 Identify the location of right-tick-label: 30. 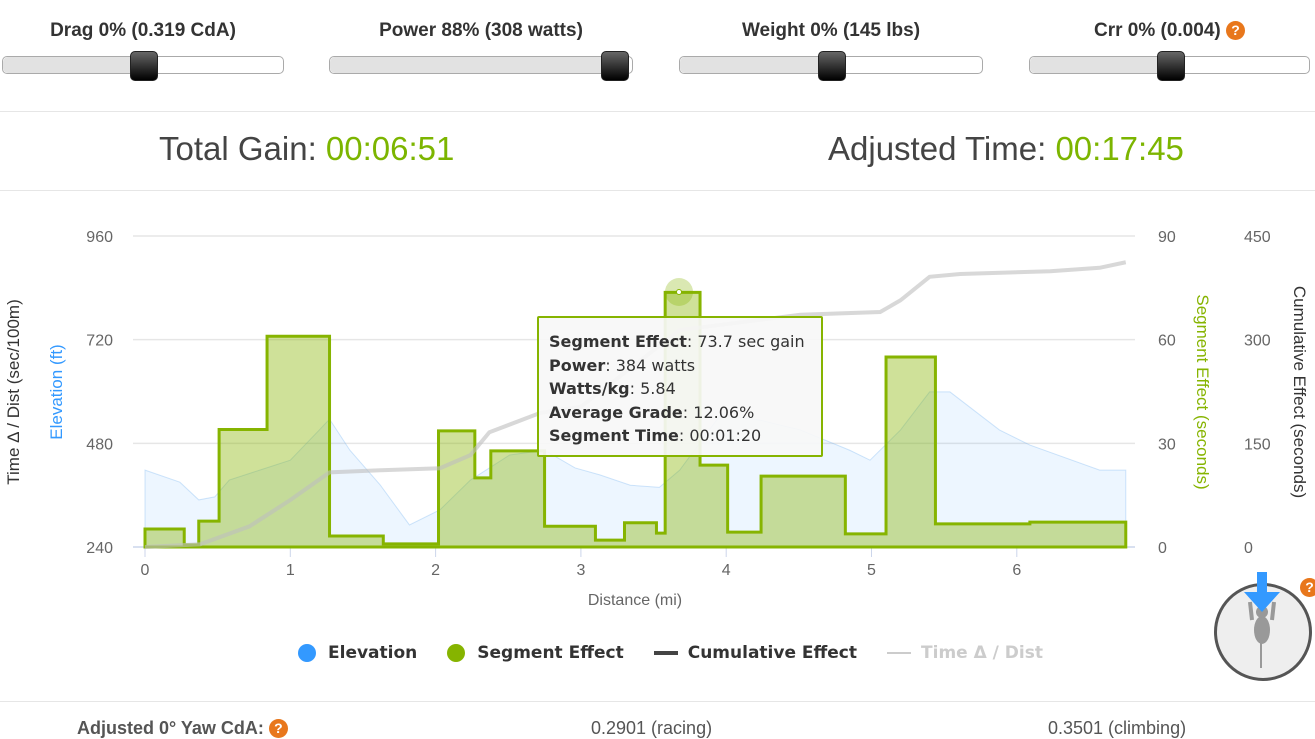
(1167, 444).